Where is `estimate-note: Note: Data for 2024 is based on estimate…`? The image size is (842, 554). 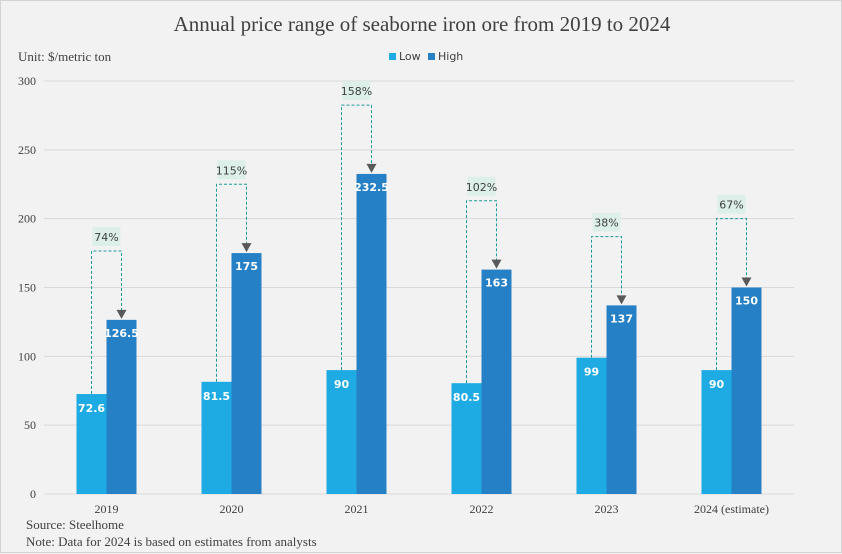 estimate-note: Note: Data for 2024 is based on estimate… is located at coordinates (171, 541).